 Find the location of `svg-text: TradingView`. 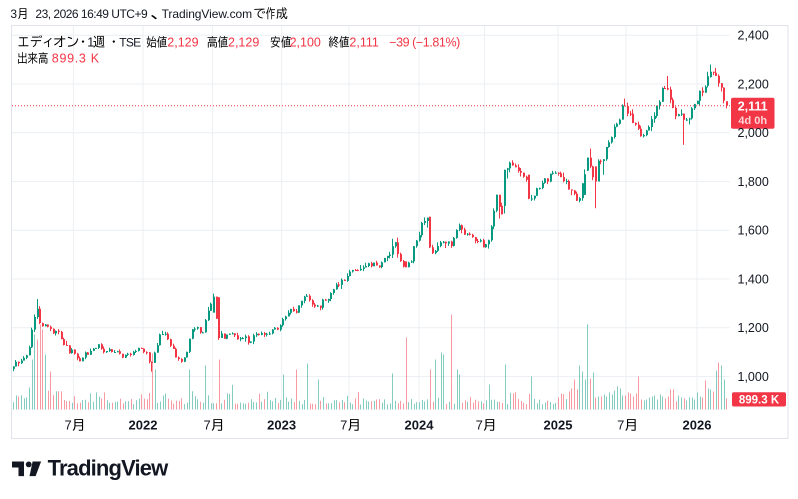

svg-text: TradingView is located at coordinates (109, 468).